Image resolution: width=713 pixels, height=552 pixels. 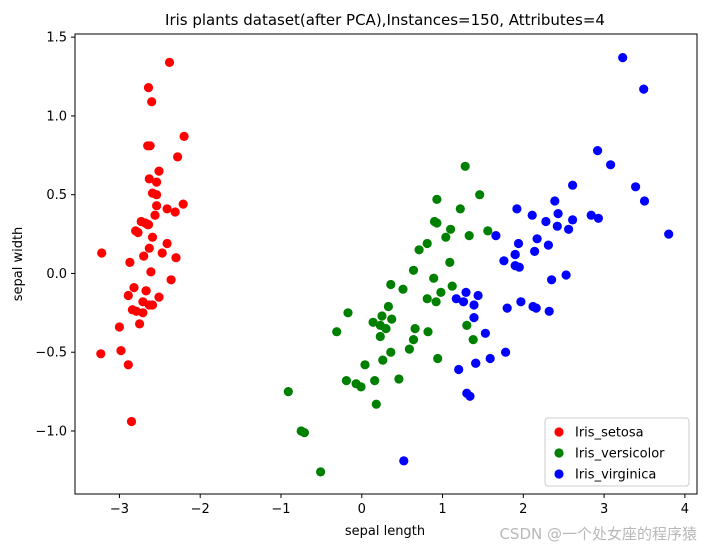 What do you see at coordinates (604, 509) in the screenshot?
I see `x-tick-label: 3` at bounding box center [604, 509].